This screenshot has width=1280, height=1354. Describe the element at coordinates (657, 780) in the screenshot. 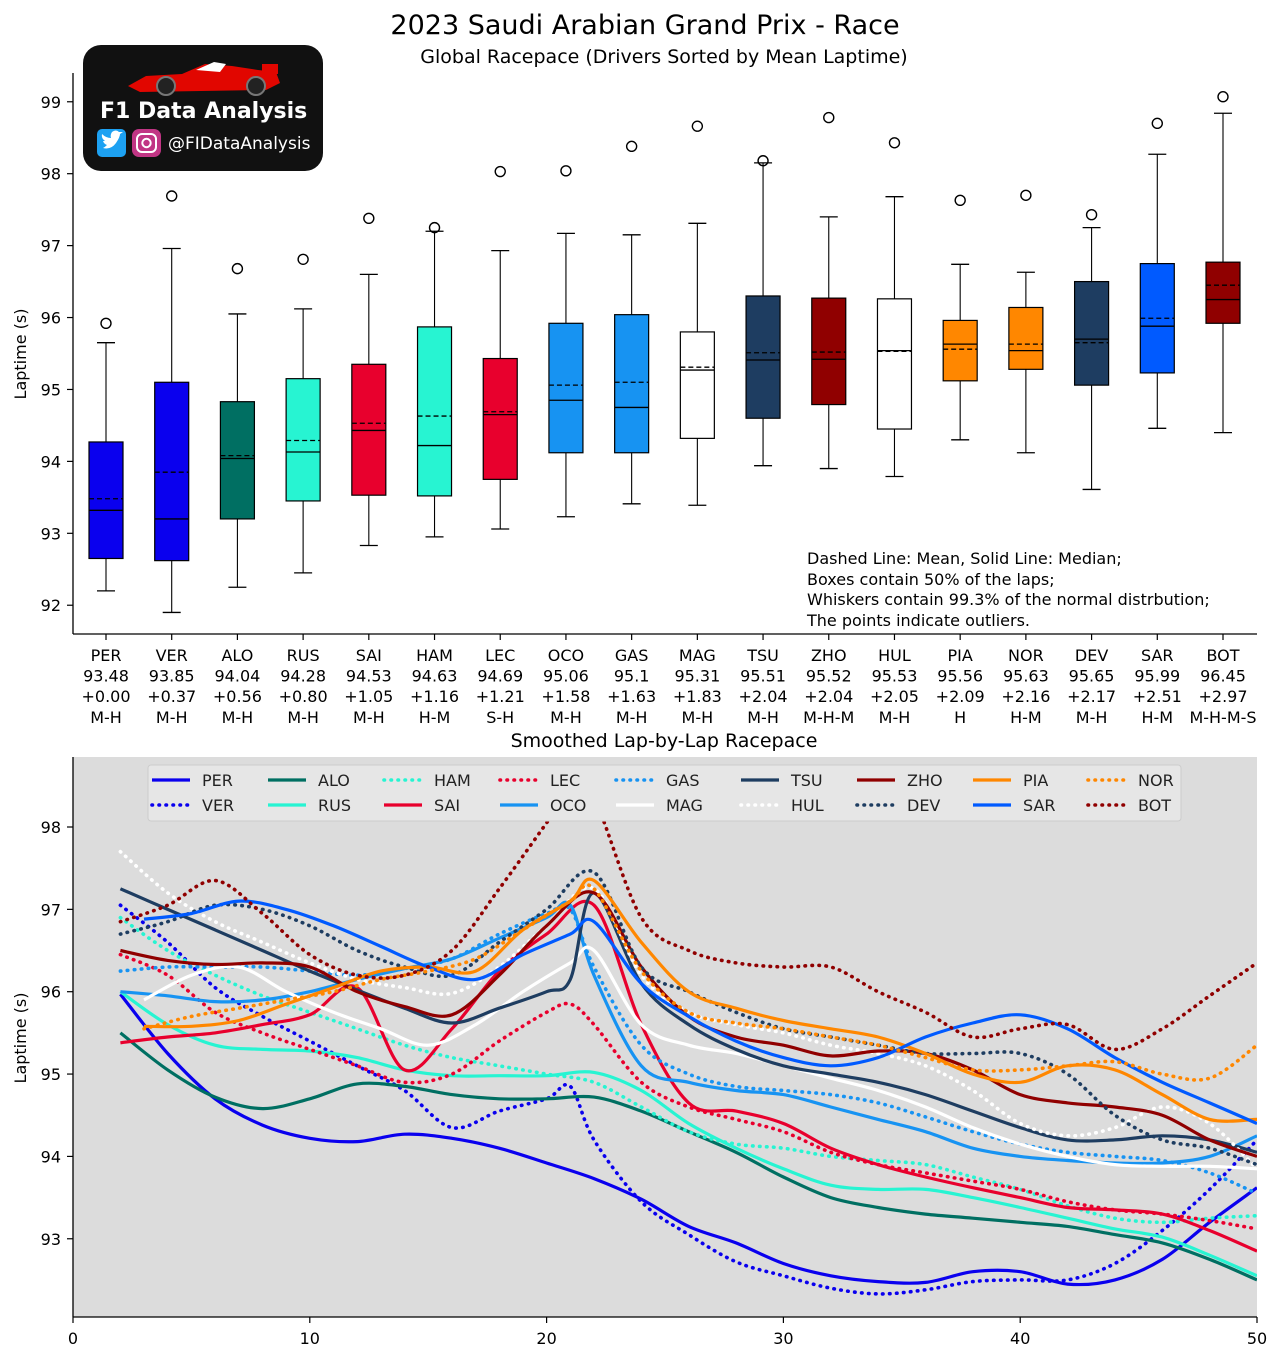

I see `legend-entry-gas: GAS` at that location.